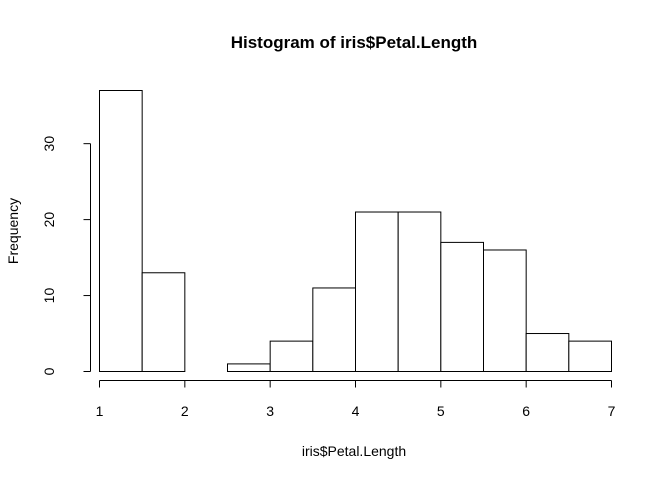  Describe the element at coordinates (270, 411) in the screenshot. I see `x-tick-label-3: 3` at that location.